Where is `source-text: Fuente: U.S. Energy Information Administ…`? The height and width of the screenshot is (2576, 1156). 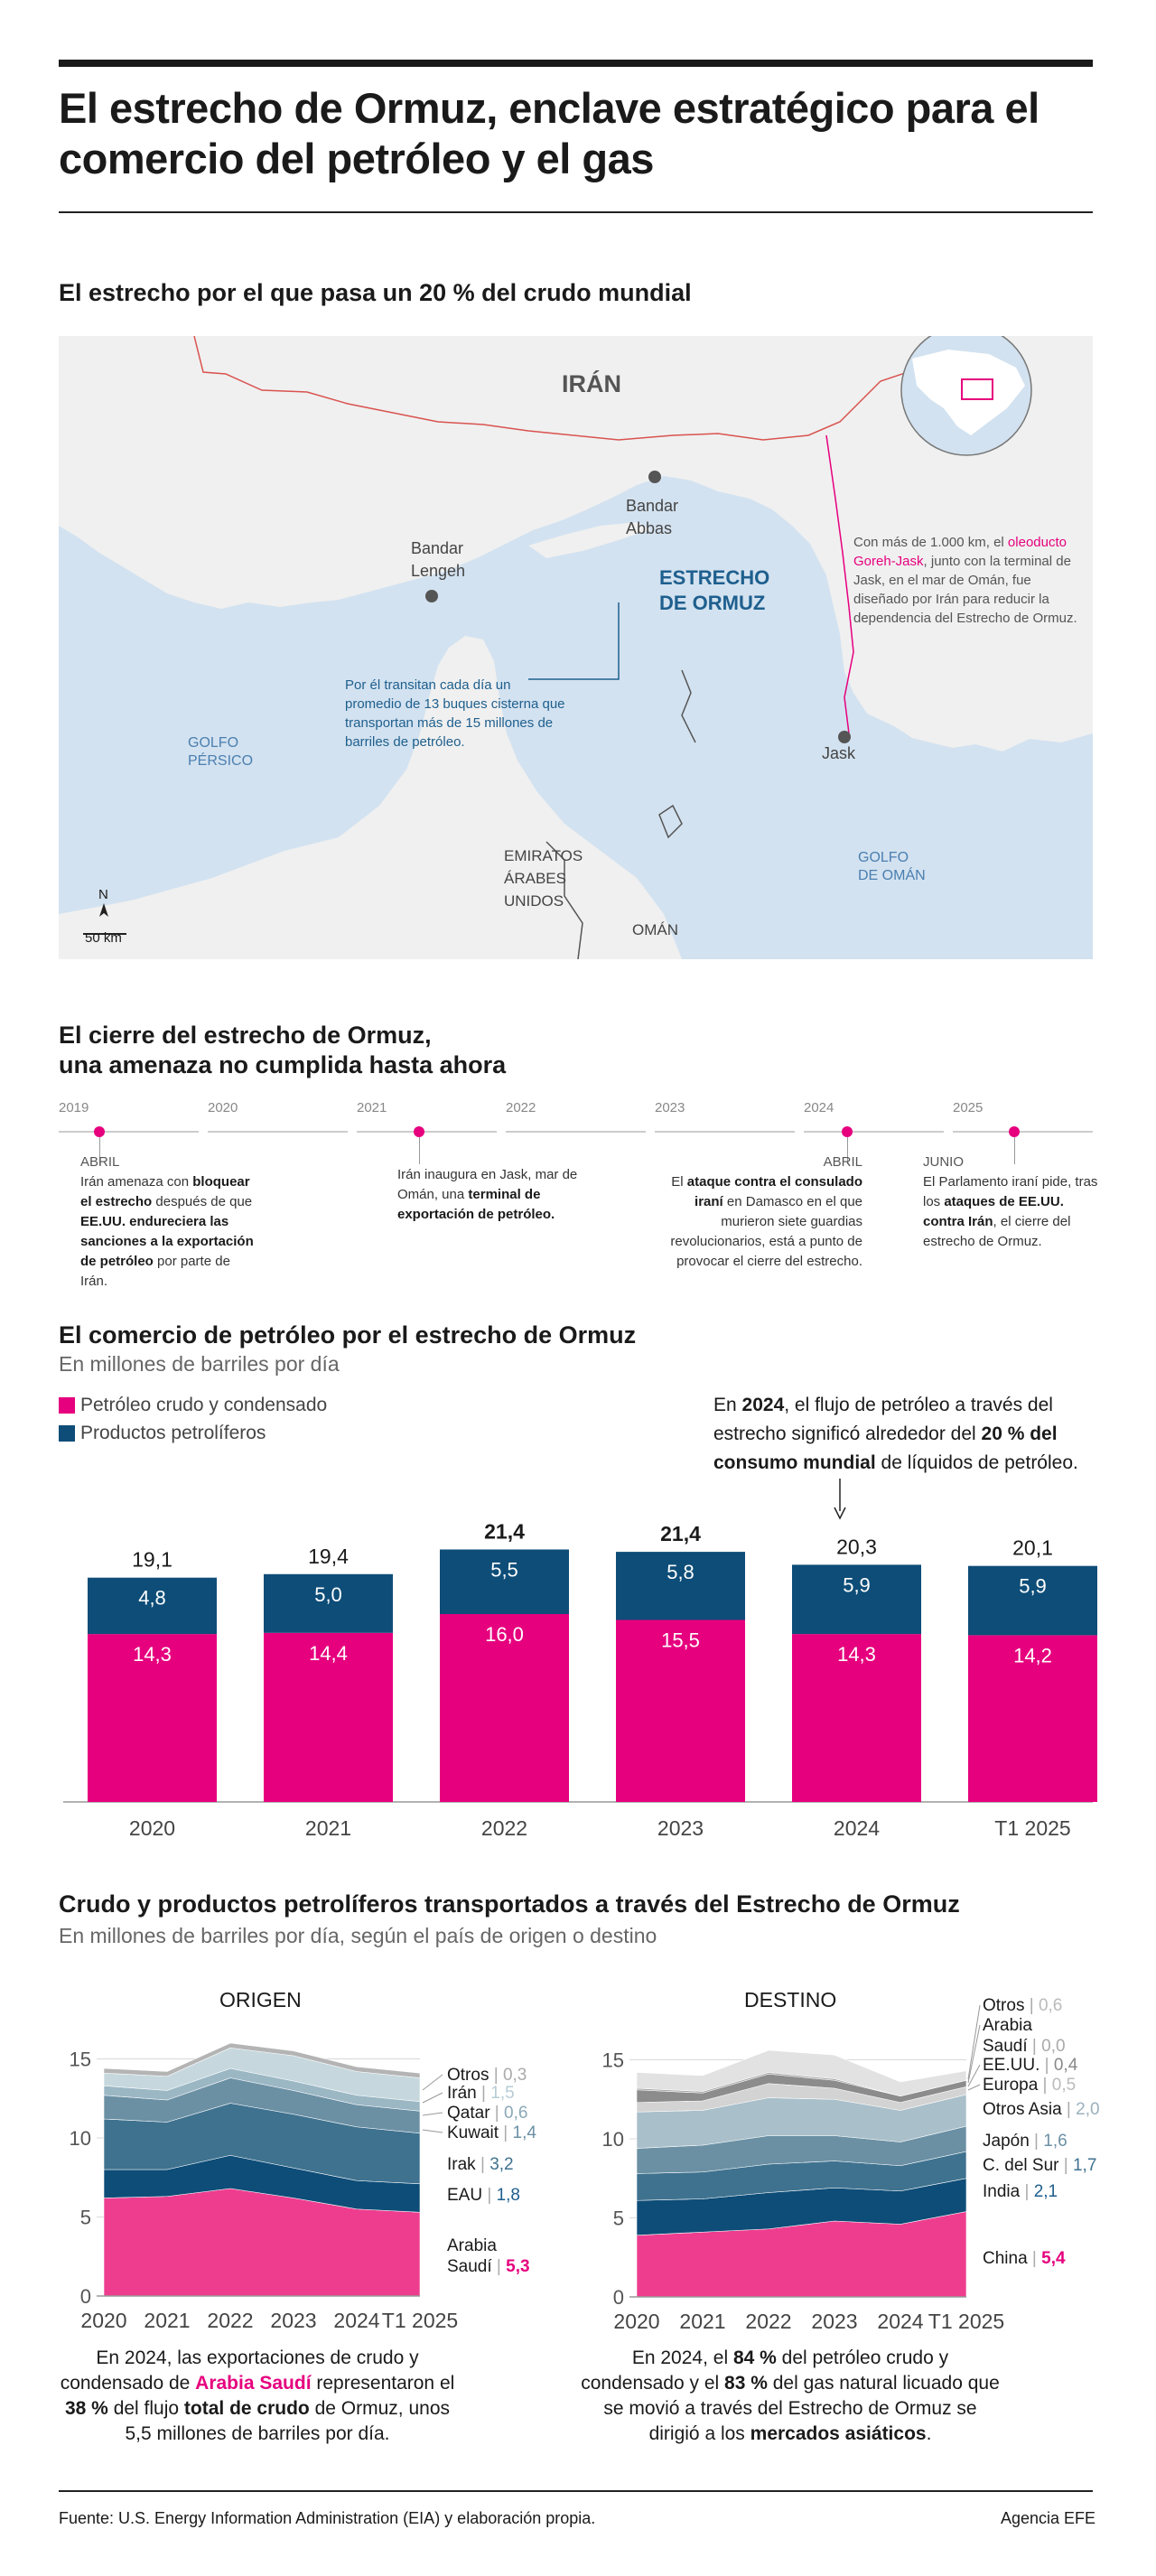
source-text: Fuente: U.S. Energy Information Administ… is located at coordinates (327, 2518).